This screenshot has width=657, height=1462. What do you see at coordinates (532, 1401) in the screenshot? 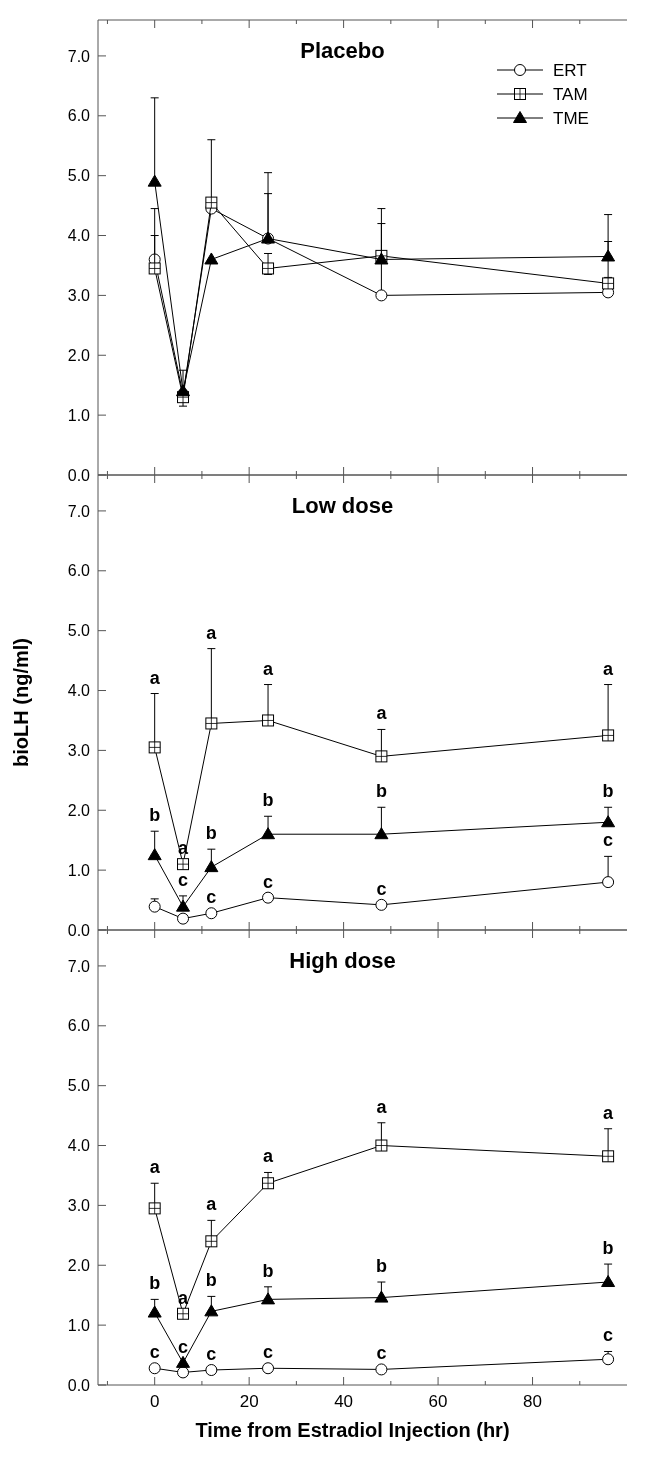
I see `x-tick-label: 80` at bounding box center [532, 1401].